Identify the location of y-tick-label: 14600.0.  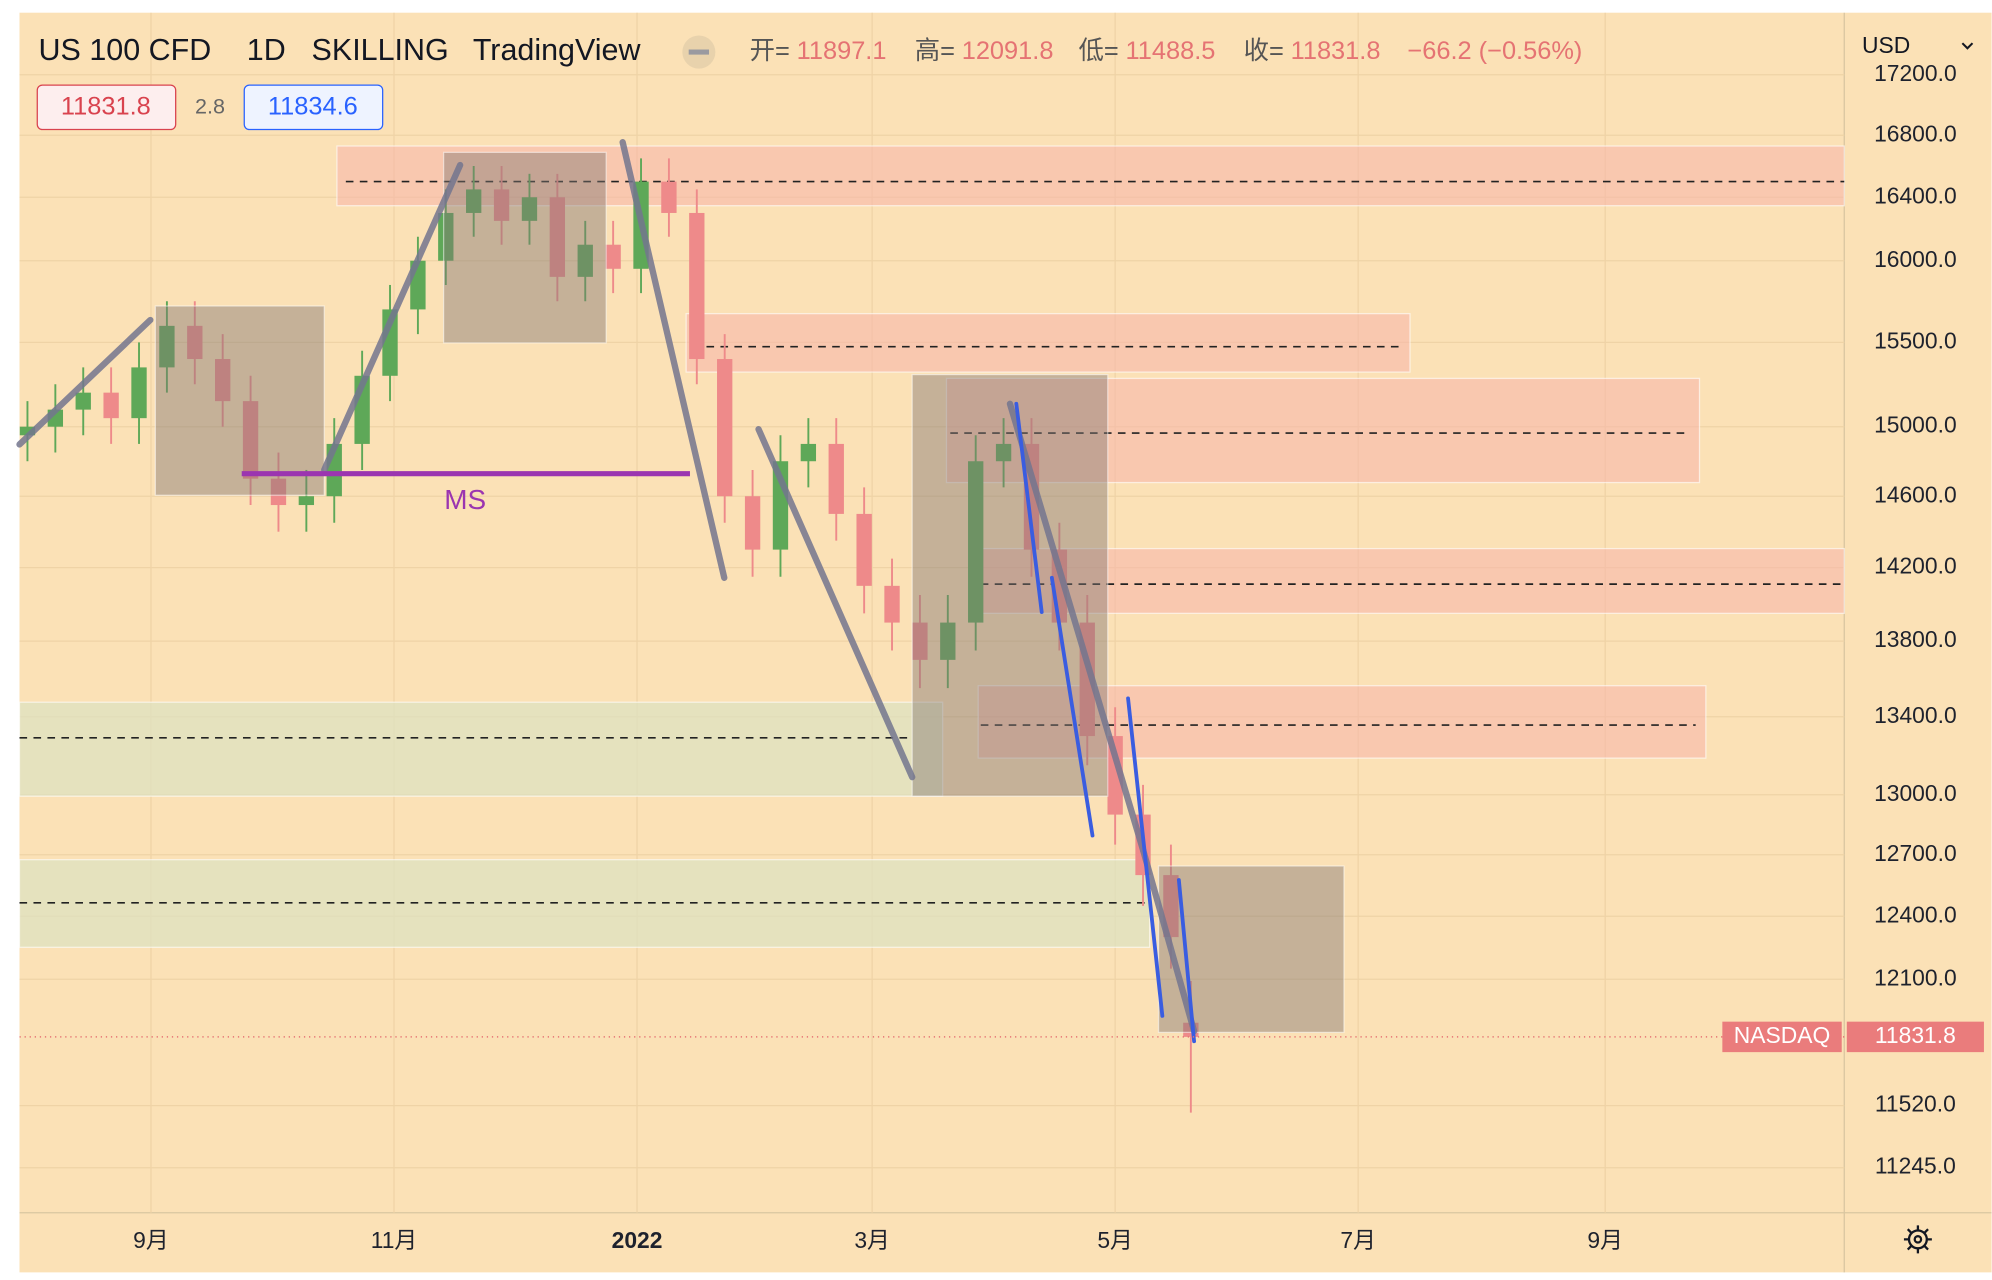
(1915, 494).